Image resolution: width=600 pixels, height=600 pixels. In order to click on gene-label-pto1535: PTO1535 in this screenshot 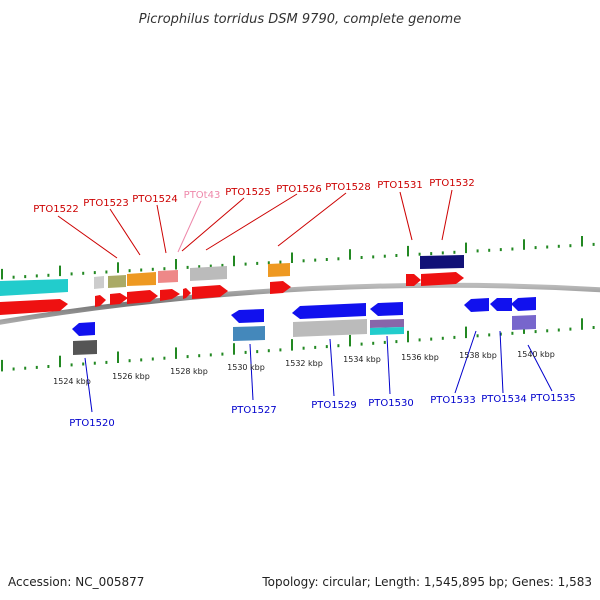, I will do `click(552, 398)`.